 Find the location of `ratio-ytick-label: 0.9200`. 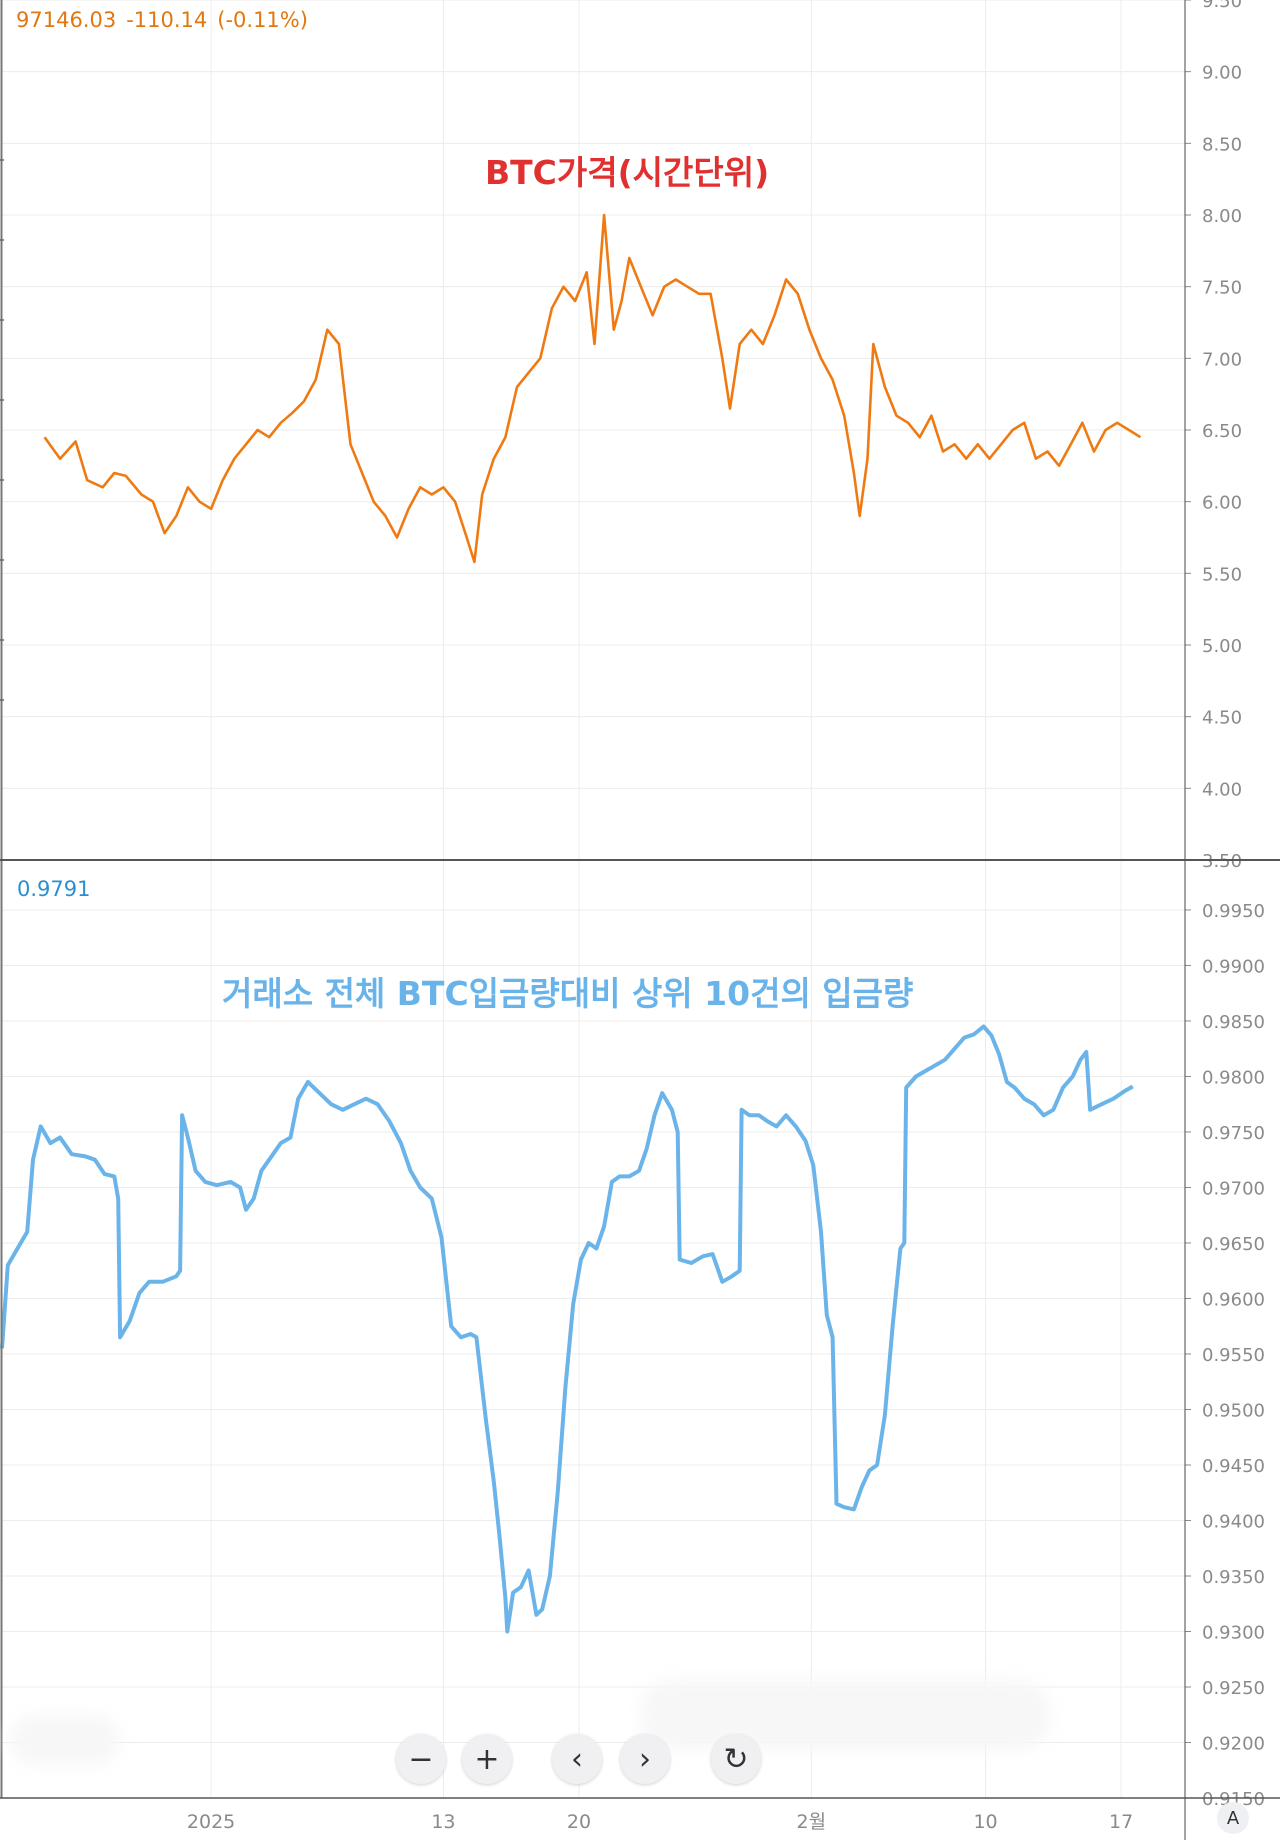

ratio-ytick-label: 0.9200 is located at coordinates (1233, 1743).